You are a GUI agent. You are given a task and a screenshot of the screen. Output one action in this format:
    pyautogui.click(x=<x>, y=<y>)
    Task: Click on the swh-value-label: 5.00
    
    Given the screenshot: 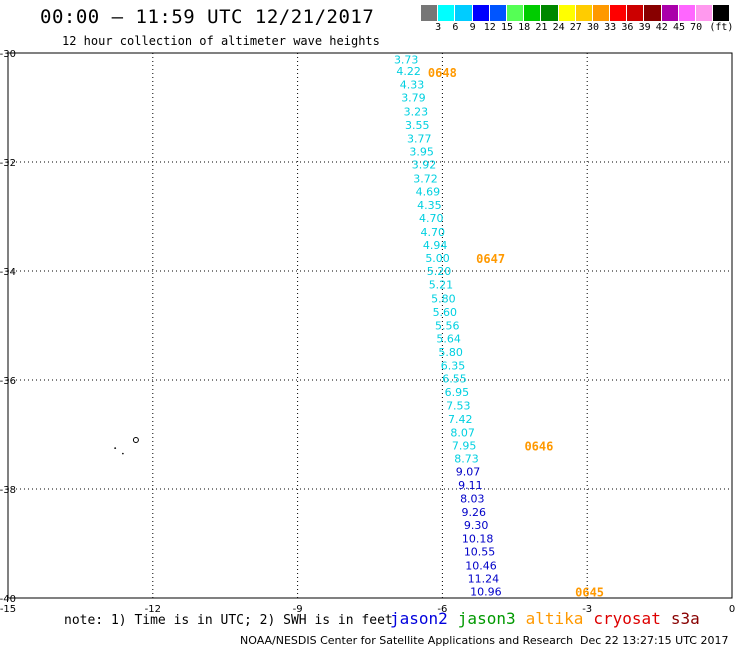 What is the action you would take?
    pyautogui.click(x=437, y=258)
    